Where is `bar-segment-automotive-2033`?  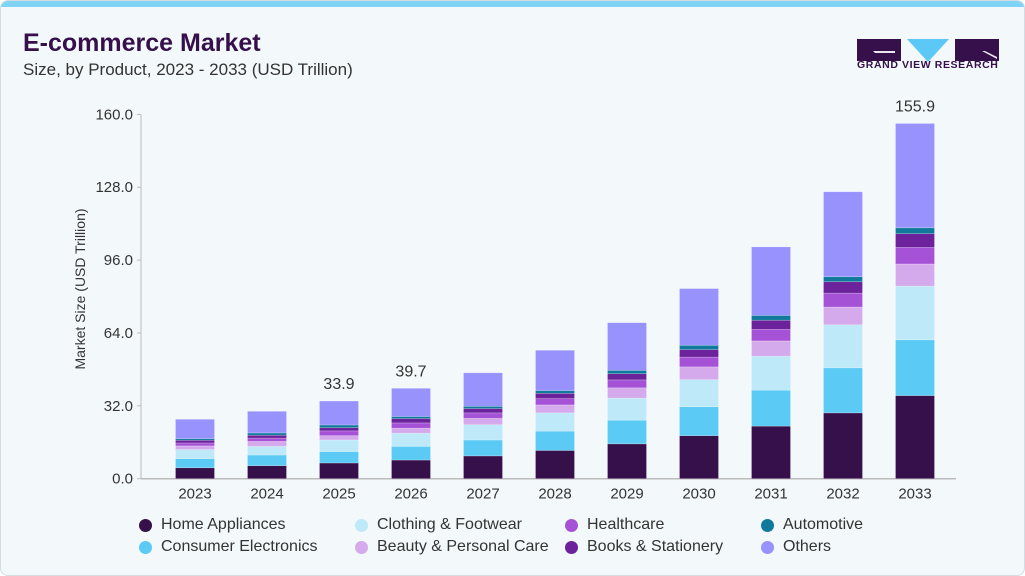
bar-segment-automotive-2033 is located at coordinates (915, 230).